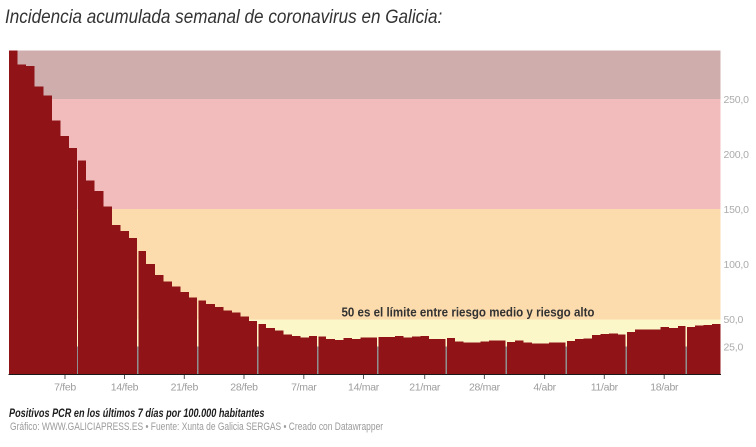 Image resolution: width=756 pixels, height=447 pixels. What do you see at coordinates (485, 388) in the screenshot?
I see `svg-text: 28/mar` at bounding box center [485, 388].